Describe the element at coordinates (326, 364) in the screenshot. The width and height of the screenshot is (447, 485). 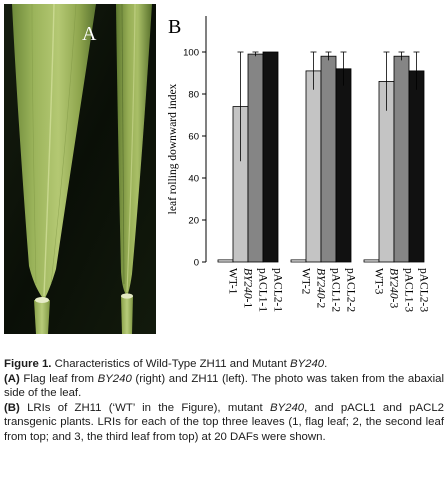
I see `caption-title-end: .` at that location.